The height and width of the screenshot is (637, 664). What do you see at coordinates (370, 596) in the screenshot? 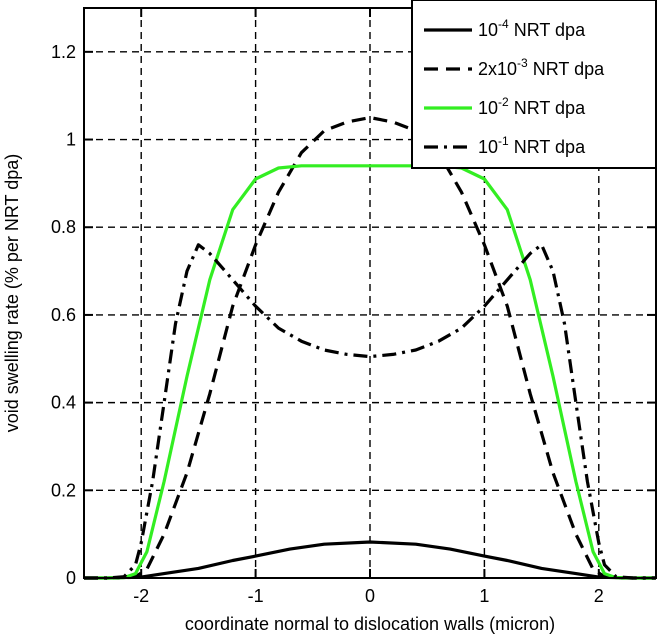
I see `x-tick-label: 0` at bounding box center [370, 596].